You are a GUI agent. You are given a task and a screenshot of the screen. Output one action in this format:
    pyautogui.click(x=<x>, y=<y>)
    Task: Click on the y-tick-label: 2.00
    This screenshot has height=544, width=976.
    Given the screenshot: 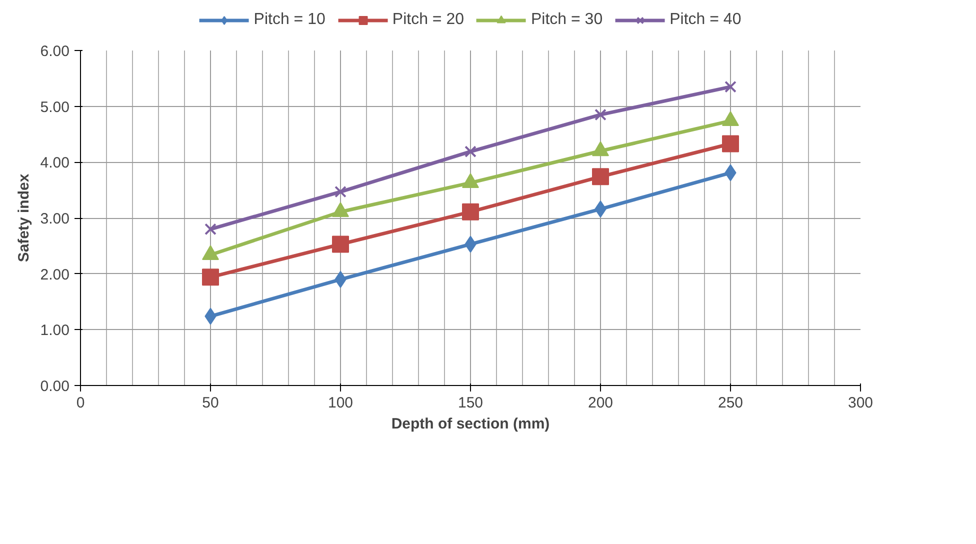 What is the action you would take?
    pyautogui.click(x=55, y=275)
    